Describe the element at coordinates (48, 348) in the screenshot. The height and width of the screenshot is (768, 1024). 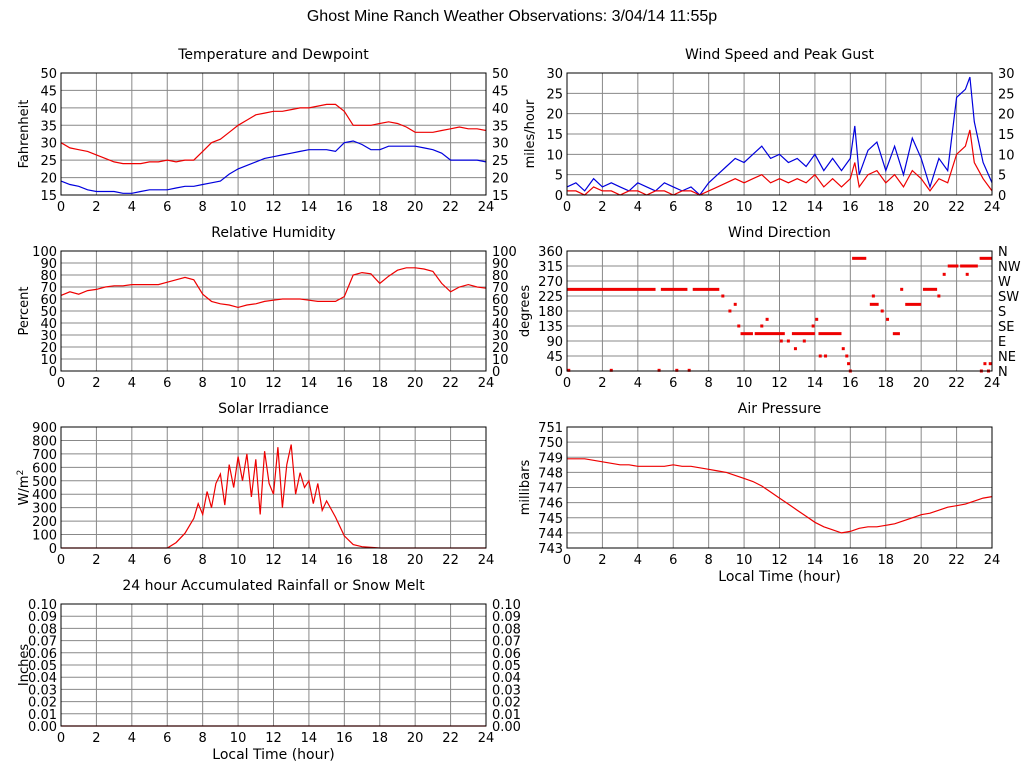
I see `y-tick-label: 20` at that location.